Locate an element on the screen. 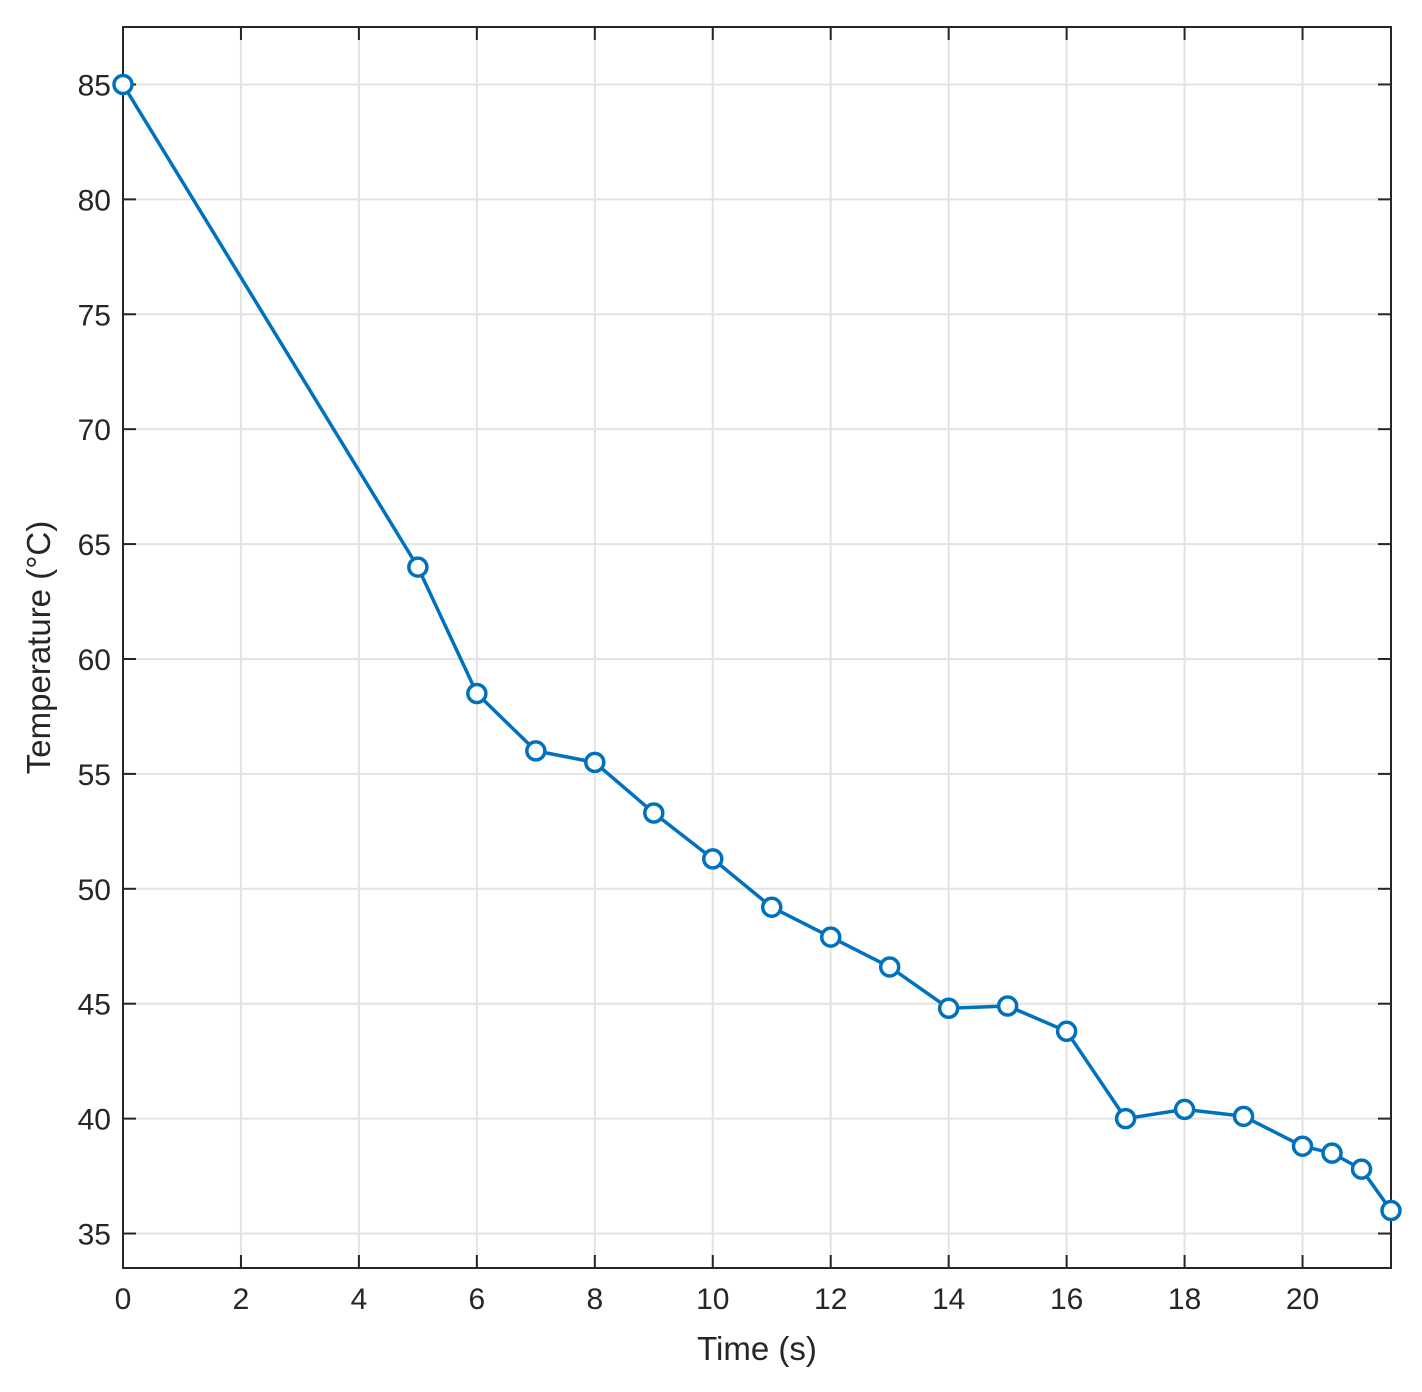  y-tick-label: 40 is located at coordinates (94, 1120).